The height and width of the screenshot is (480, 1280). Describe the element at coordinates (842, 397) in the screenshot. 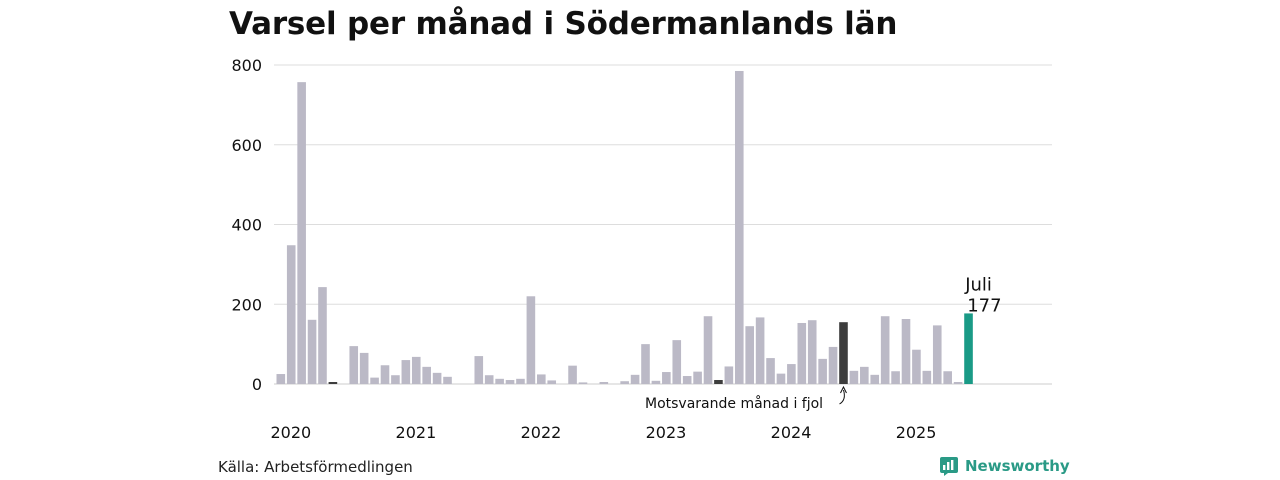

I see `previous-year-arrow` at that location.